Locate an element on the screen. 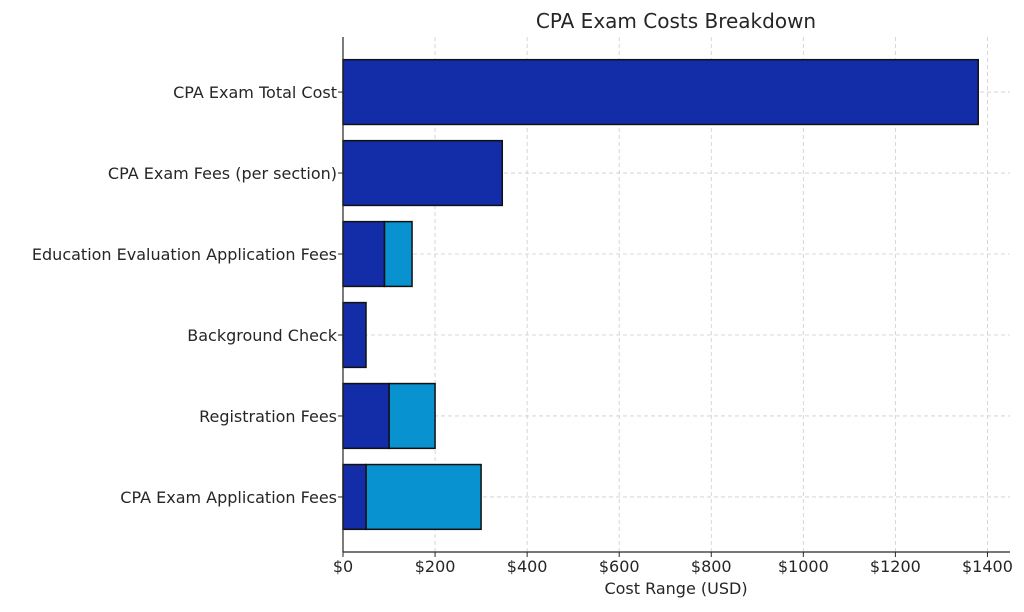 Image resolution: width=1024 pixels, height=612 pixels. x-tick-label: $0 is located at coordinates (343, 566).